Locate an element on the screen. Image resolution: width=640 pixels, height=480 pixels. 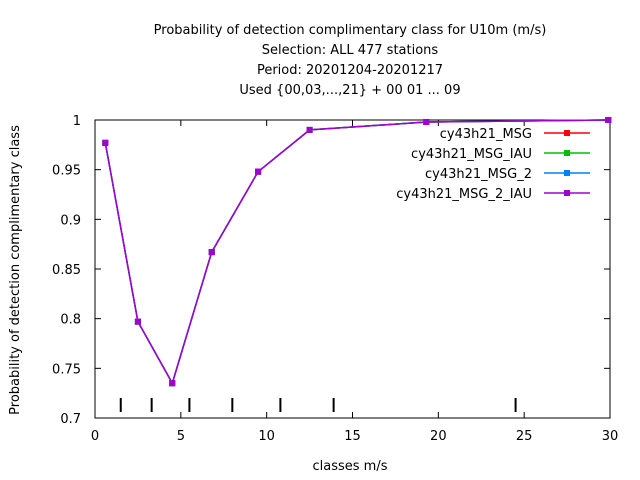
x-tick-label: 5 is located at coordinates (181, 436).